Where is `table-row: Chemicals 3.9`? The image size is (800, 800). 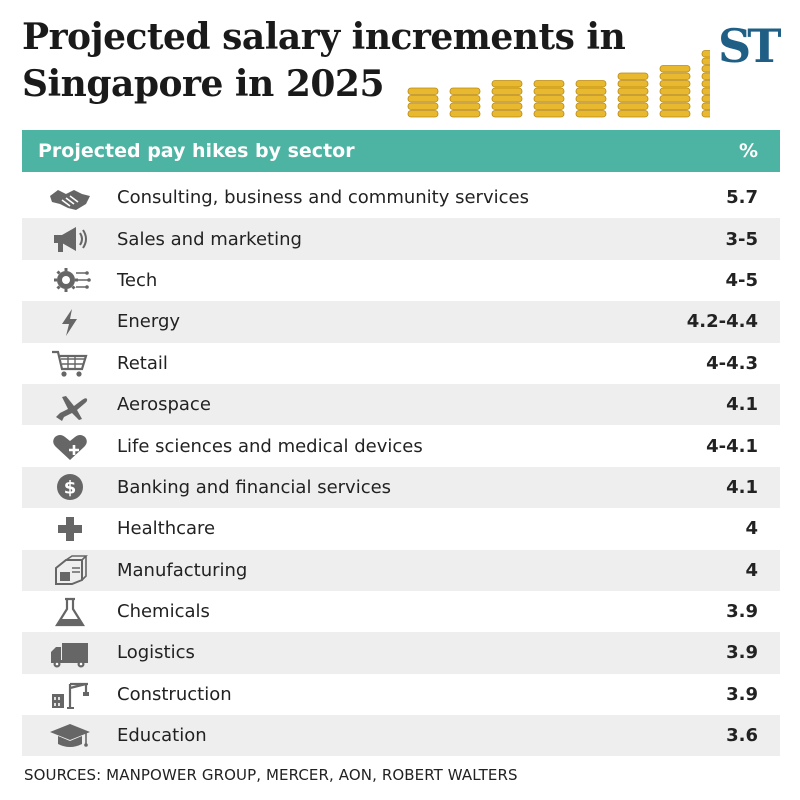
table-row: Chemicals 3.9 is located at coordinates (401, 611).